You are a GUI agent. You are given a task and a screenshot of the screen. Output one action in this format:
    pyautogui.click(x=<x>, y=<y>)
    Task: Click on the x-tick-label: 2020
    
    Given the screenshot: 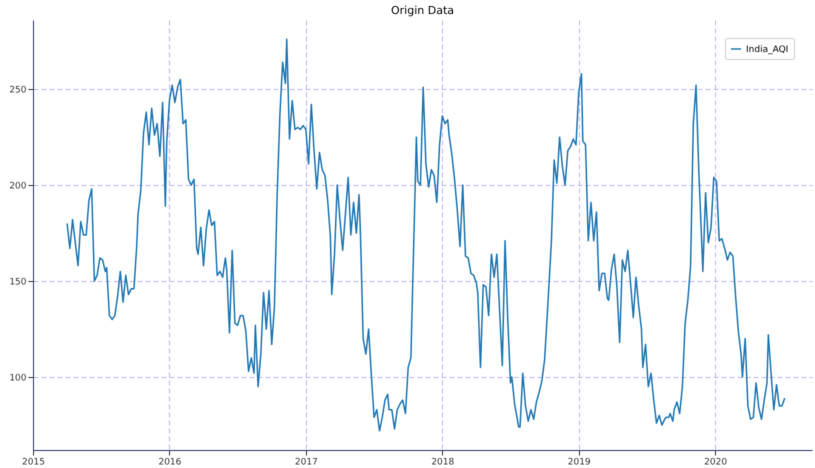 What is the action you would take?
    pyautogui.click(x=716, y=463)
    